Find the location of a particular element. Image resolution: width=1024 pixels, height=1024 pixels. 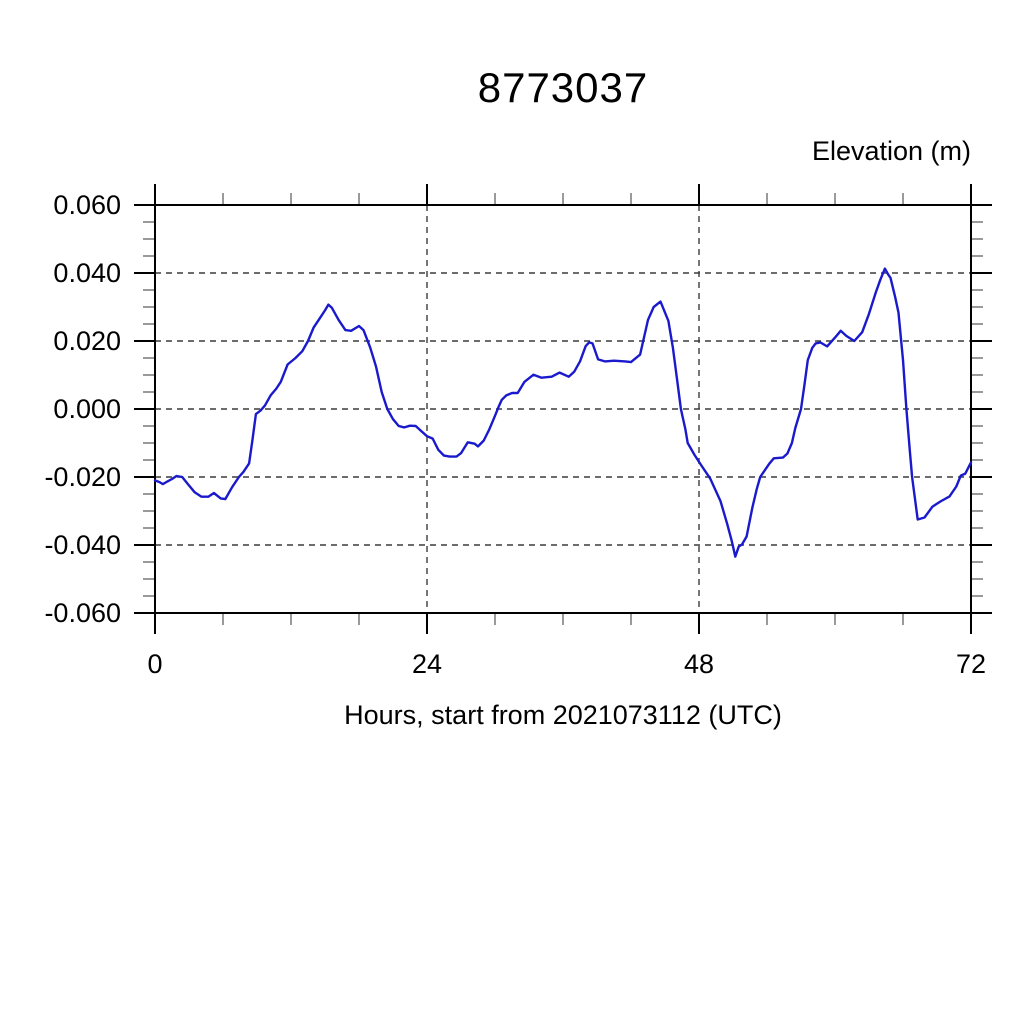

y-tick-label: 0.000 is located at coordinates (87, 409).